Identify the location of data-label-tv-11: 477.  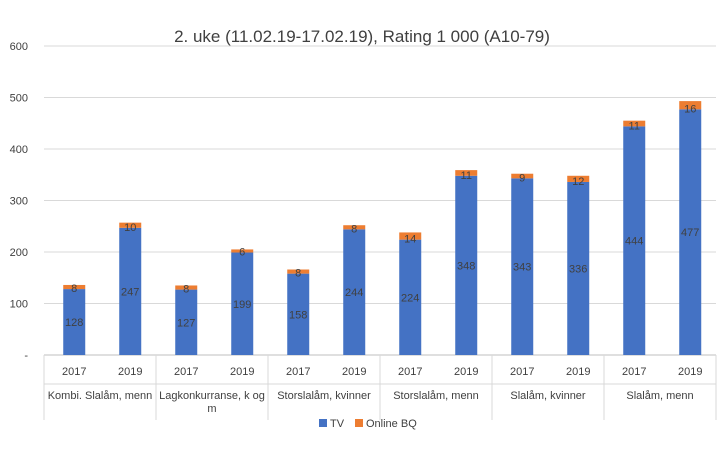
(690, 233).